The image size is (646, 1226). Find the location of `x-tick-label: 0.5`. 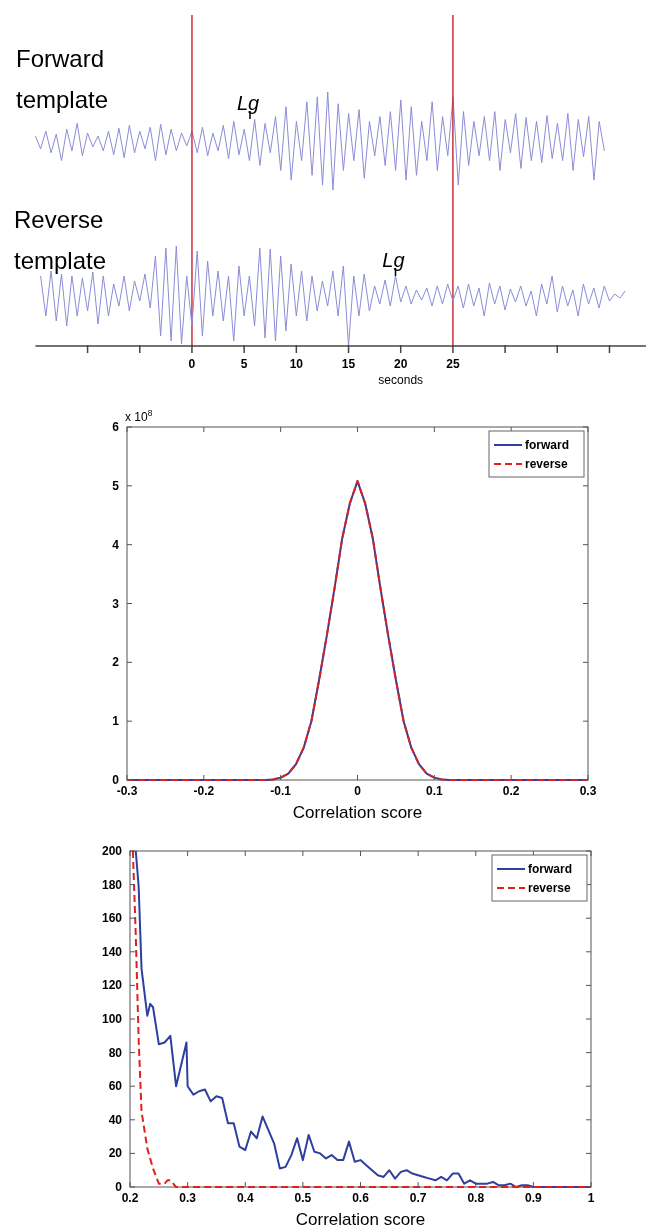

x-tick-label: 0.5 is located at coordinates (303, 1198).